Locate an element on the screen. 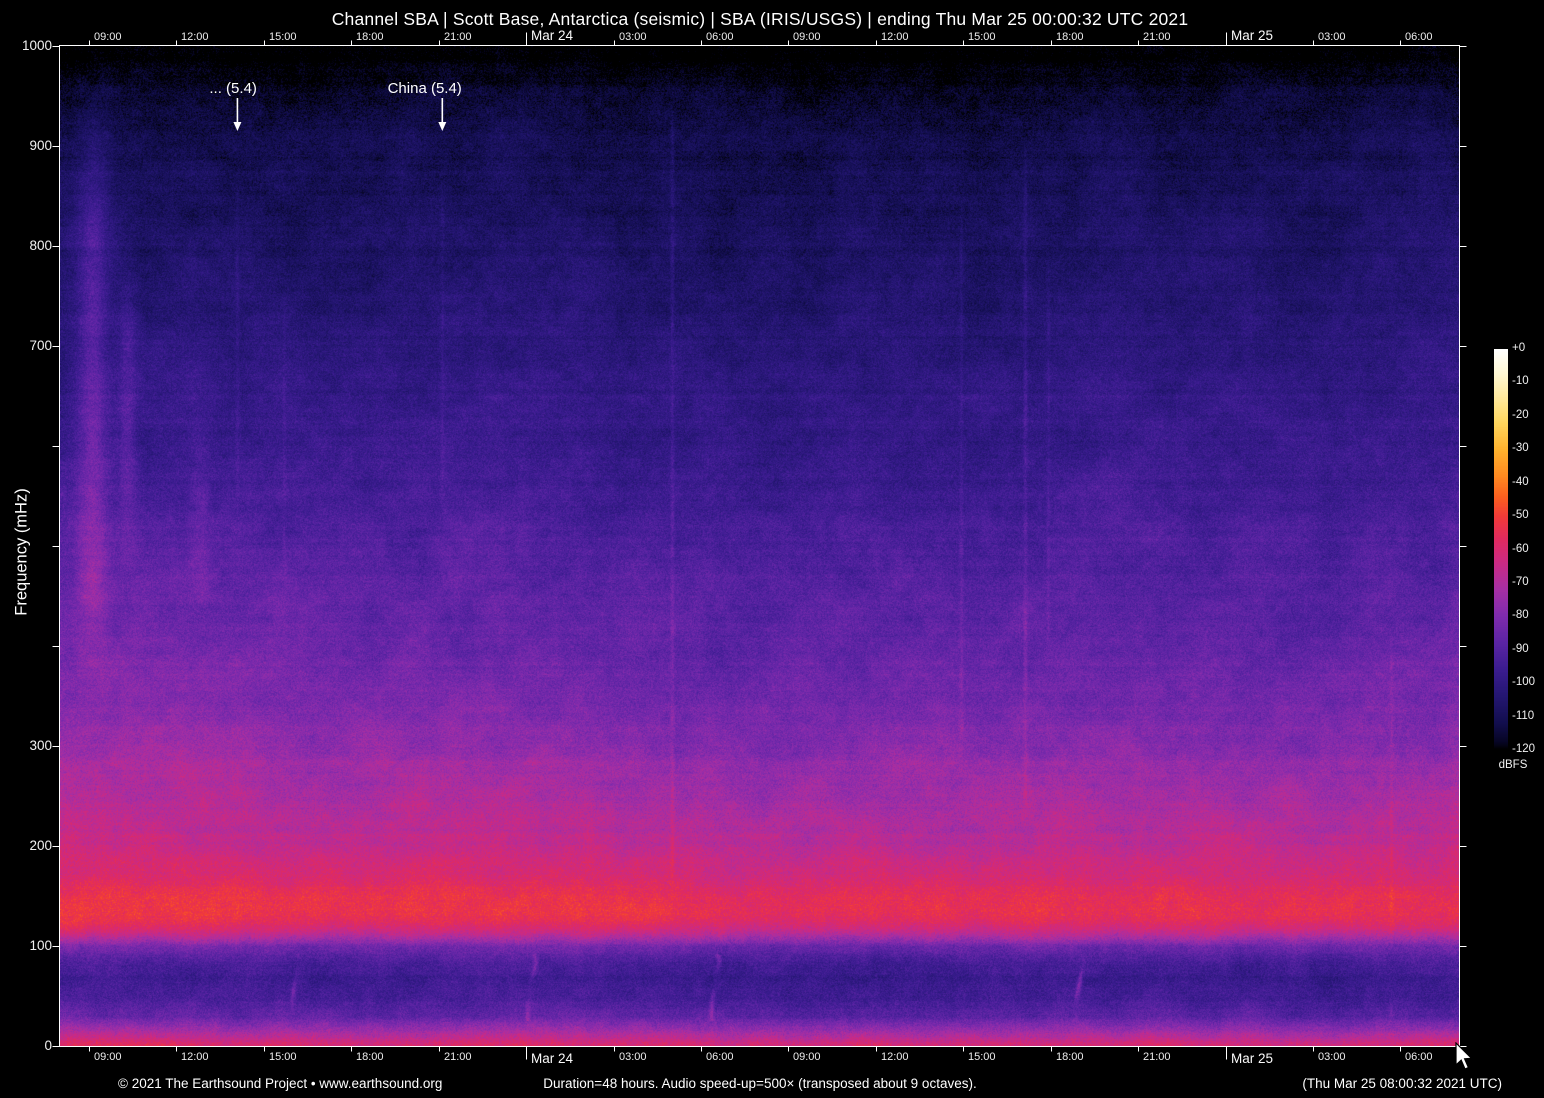  footer-timestamp: (Thu Mar 25 08:00:32 2021 UTC) is located at coordinates (1402, 1083).